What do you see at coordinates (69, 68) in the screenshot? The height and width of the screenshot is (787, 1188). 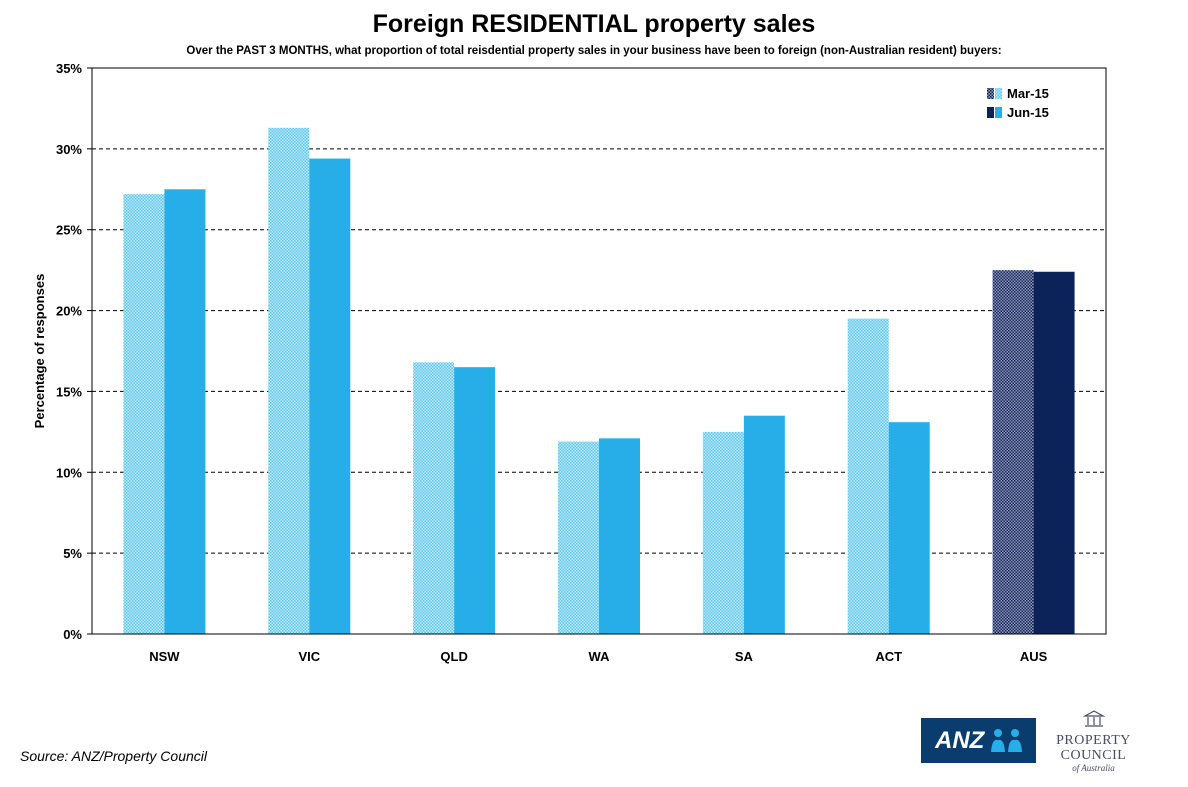 I see `y-tick-label: 35%` at bounding box center [69, 68].